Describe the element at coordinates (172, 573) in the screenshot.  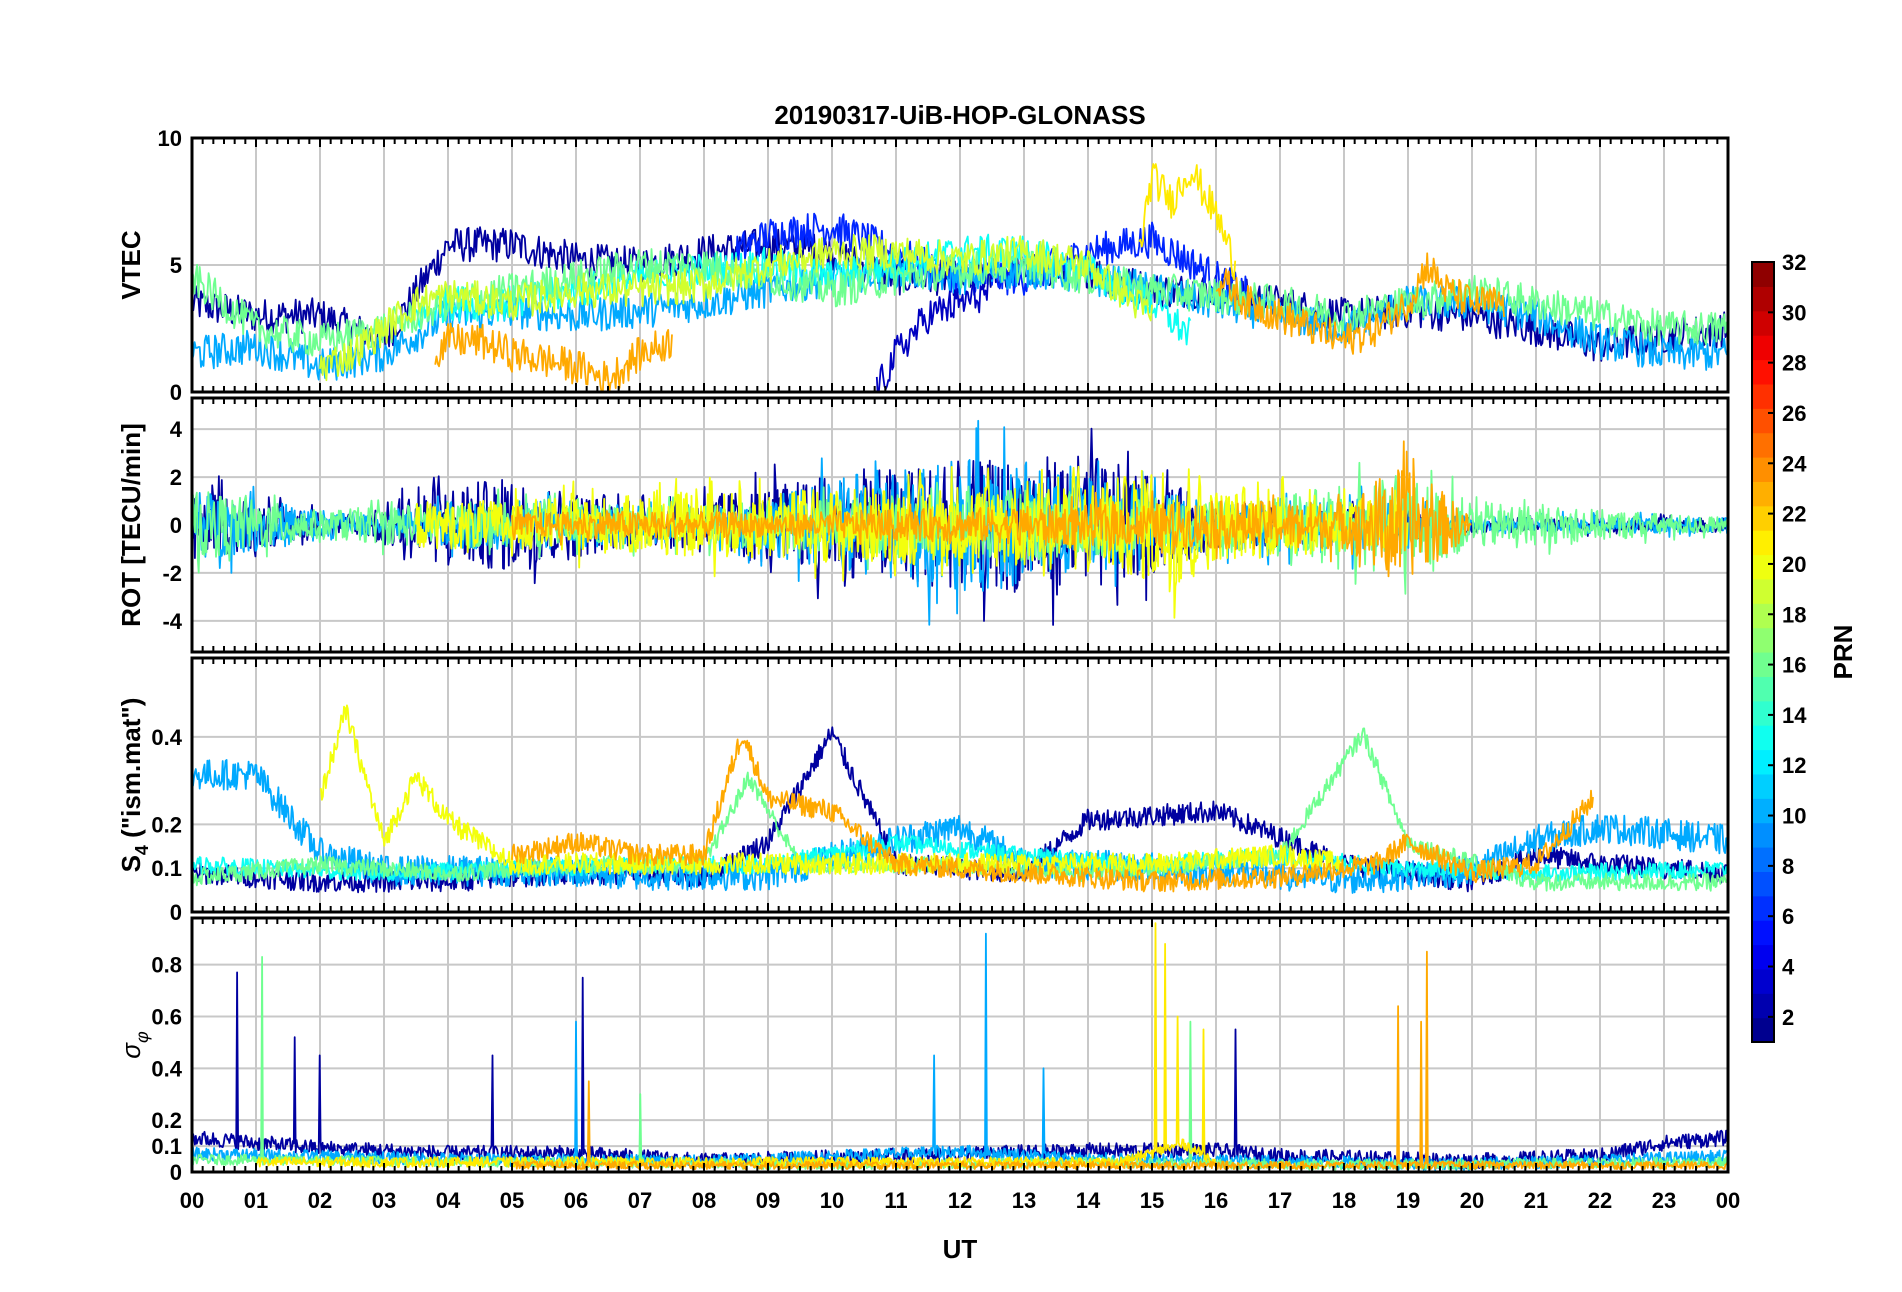
I see `y-tick-label: -2` at that location.